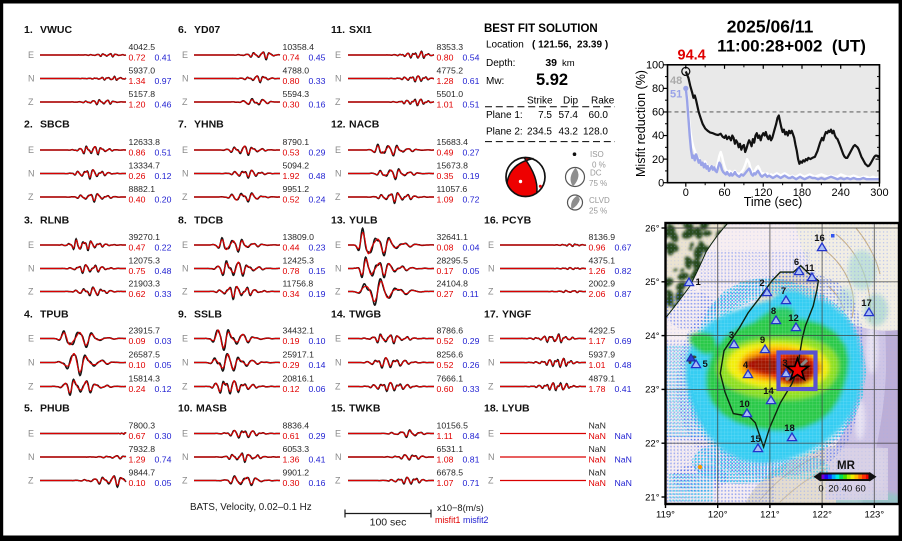  Describe the element at coordinates (445, 389) in the screenshot. I see `svg-text: 0.60` at that location.